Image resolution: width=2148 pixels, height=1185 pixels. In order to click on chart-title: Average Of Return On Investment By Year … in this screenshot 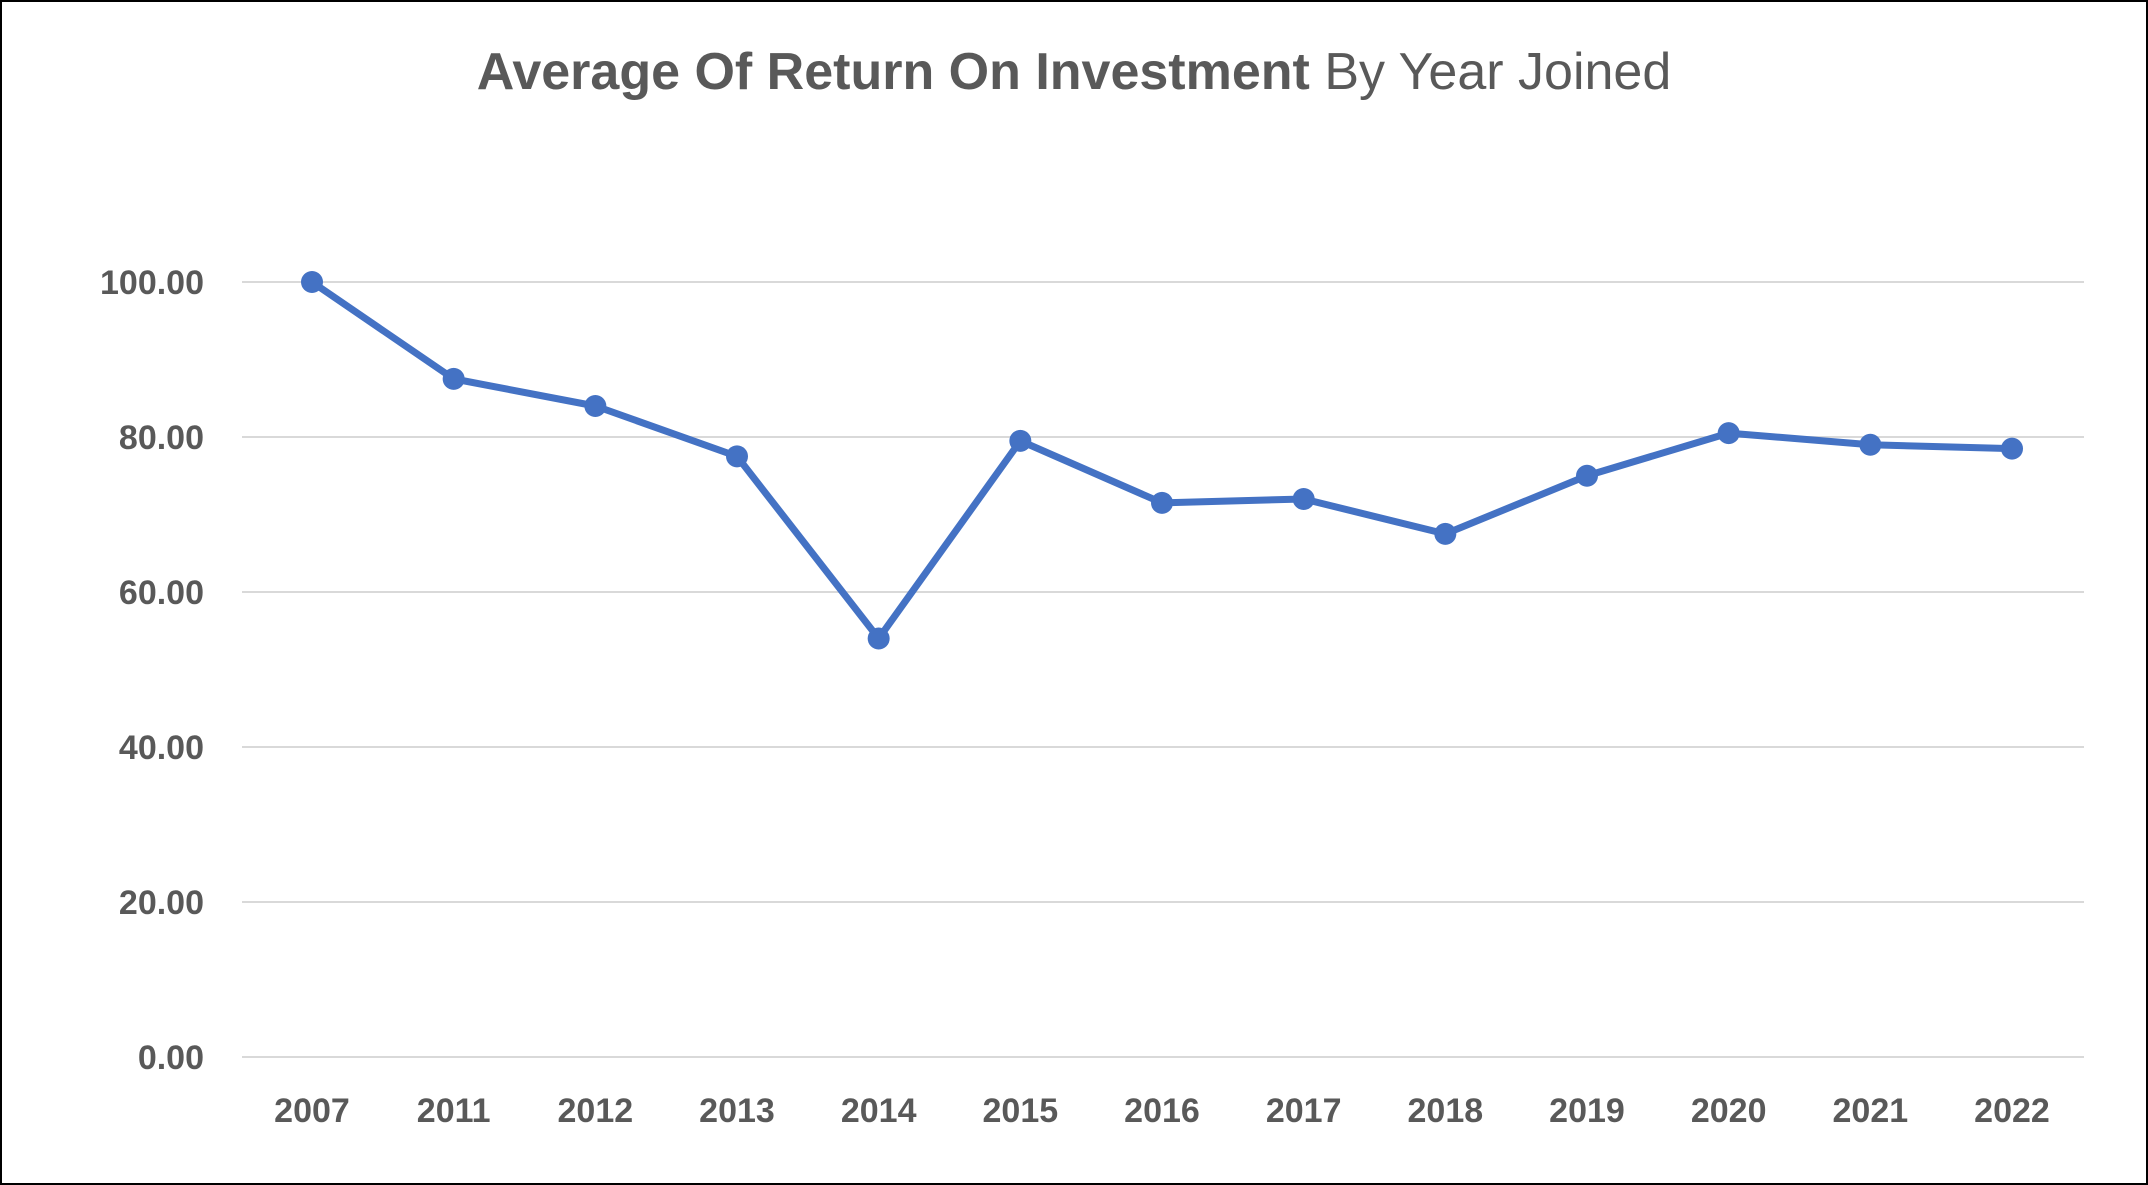, I will do `click(1074, 72)`.